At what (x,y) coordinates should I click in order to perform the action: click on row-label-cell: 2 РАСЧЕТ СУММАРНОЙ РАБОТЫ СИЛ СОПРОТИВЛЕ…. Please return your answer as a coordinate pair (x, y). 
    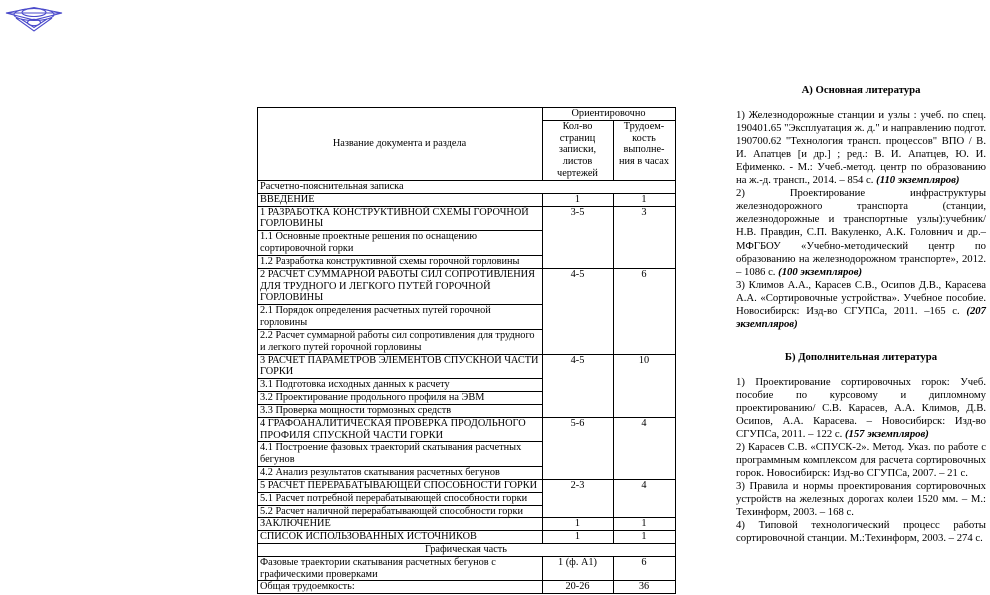
    Looking at the image, I should click on (400, 286).